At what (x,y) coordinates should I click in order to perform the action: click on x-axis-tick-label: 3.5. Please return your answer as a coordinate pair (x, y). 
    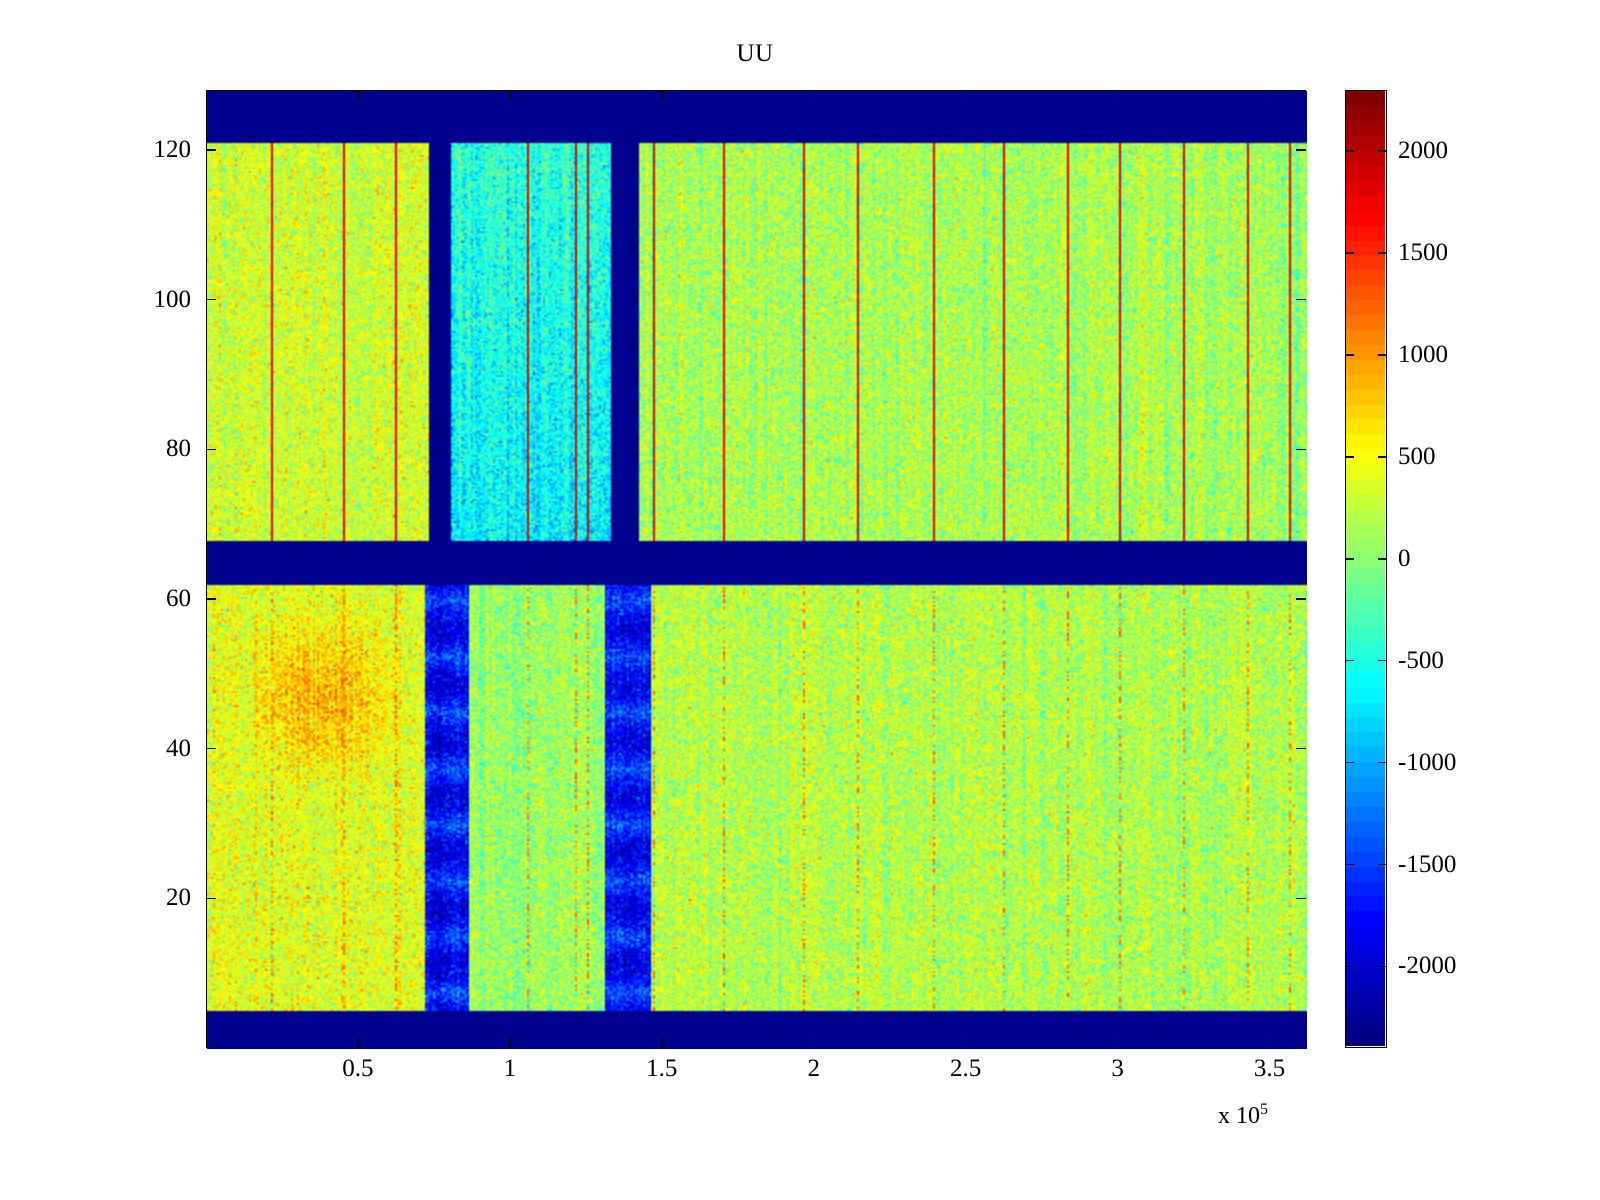
    Looking at the image, I should click on (1269, 1068).